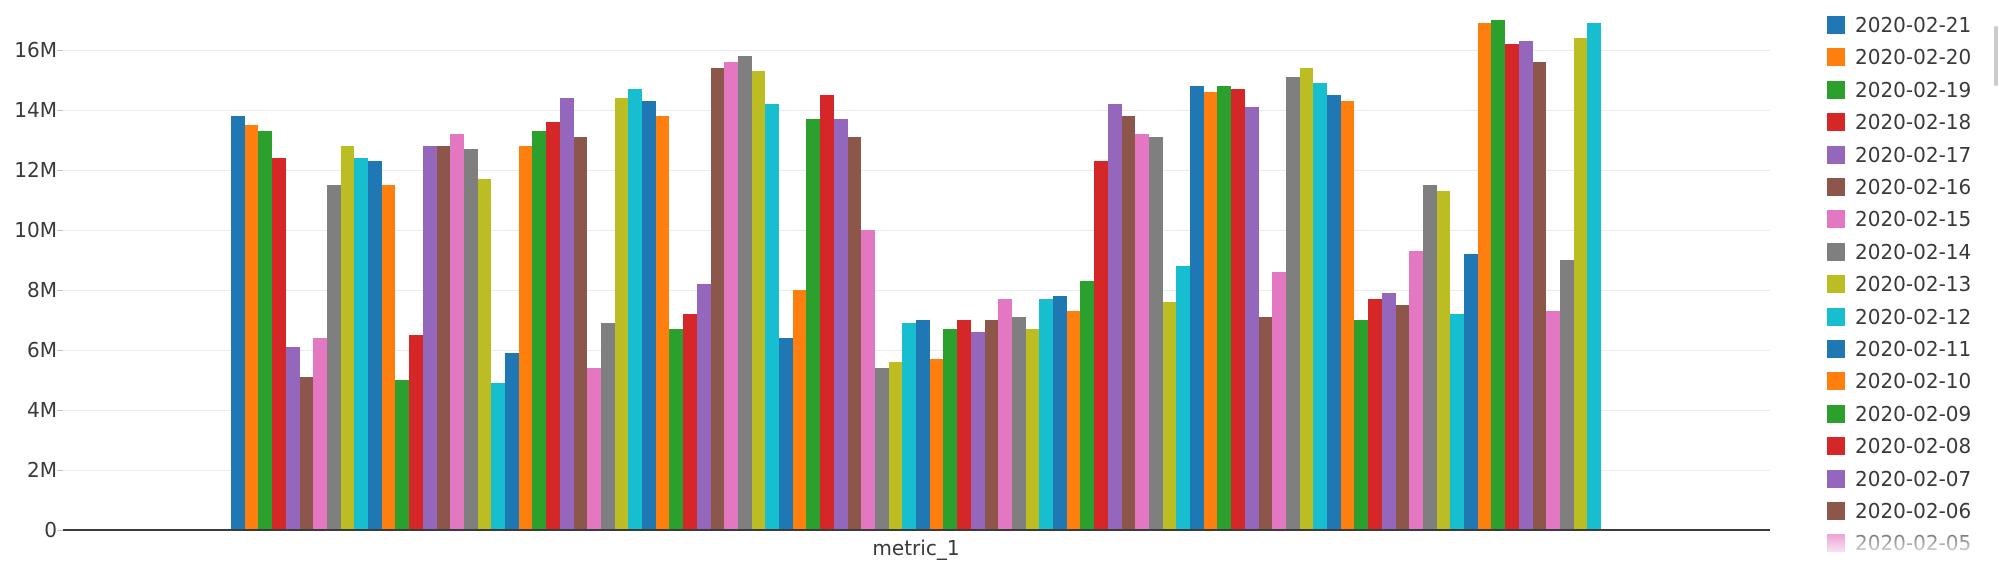 The width and height of the screenshot is (1999, 567). What do you see at coordinates (1899, 511) in the screenshot?
I see `legend-item: 2020-02-06` at bounding box center [1899, 511].